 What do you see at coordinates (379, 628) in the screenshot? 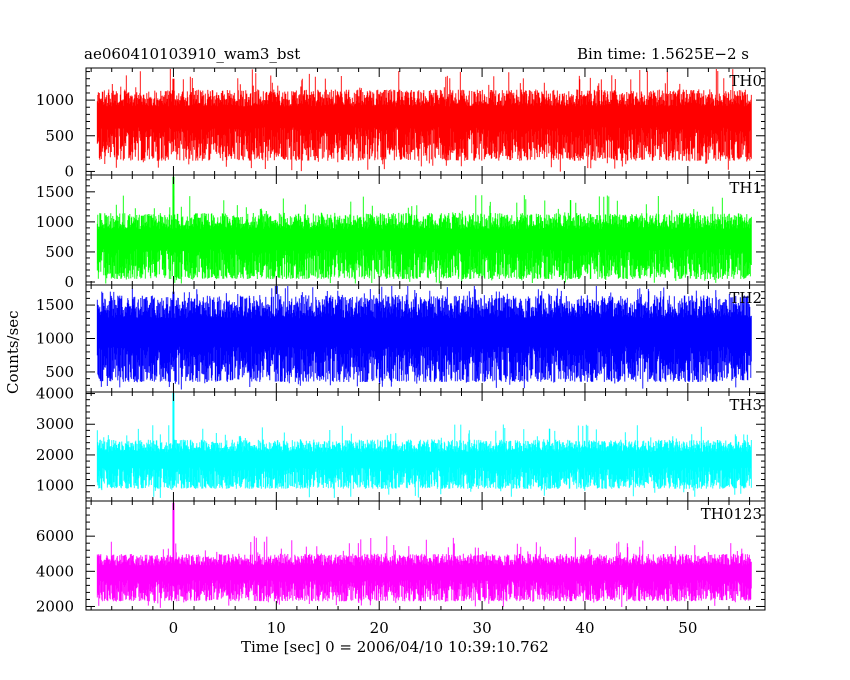
I see `x-tick-label: 20` at bounding box center [379, 628].